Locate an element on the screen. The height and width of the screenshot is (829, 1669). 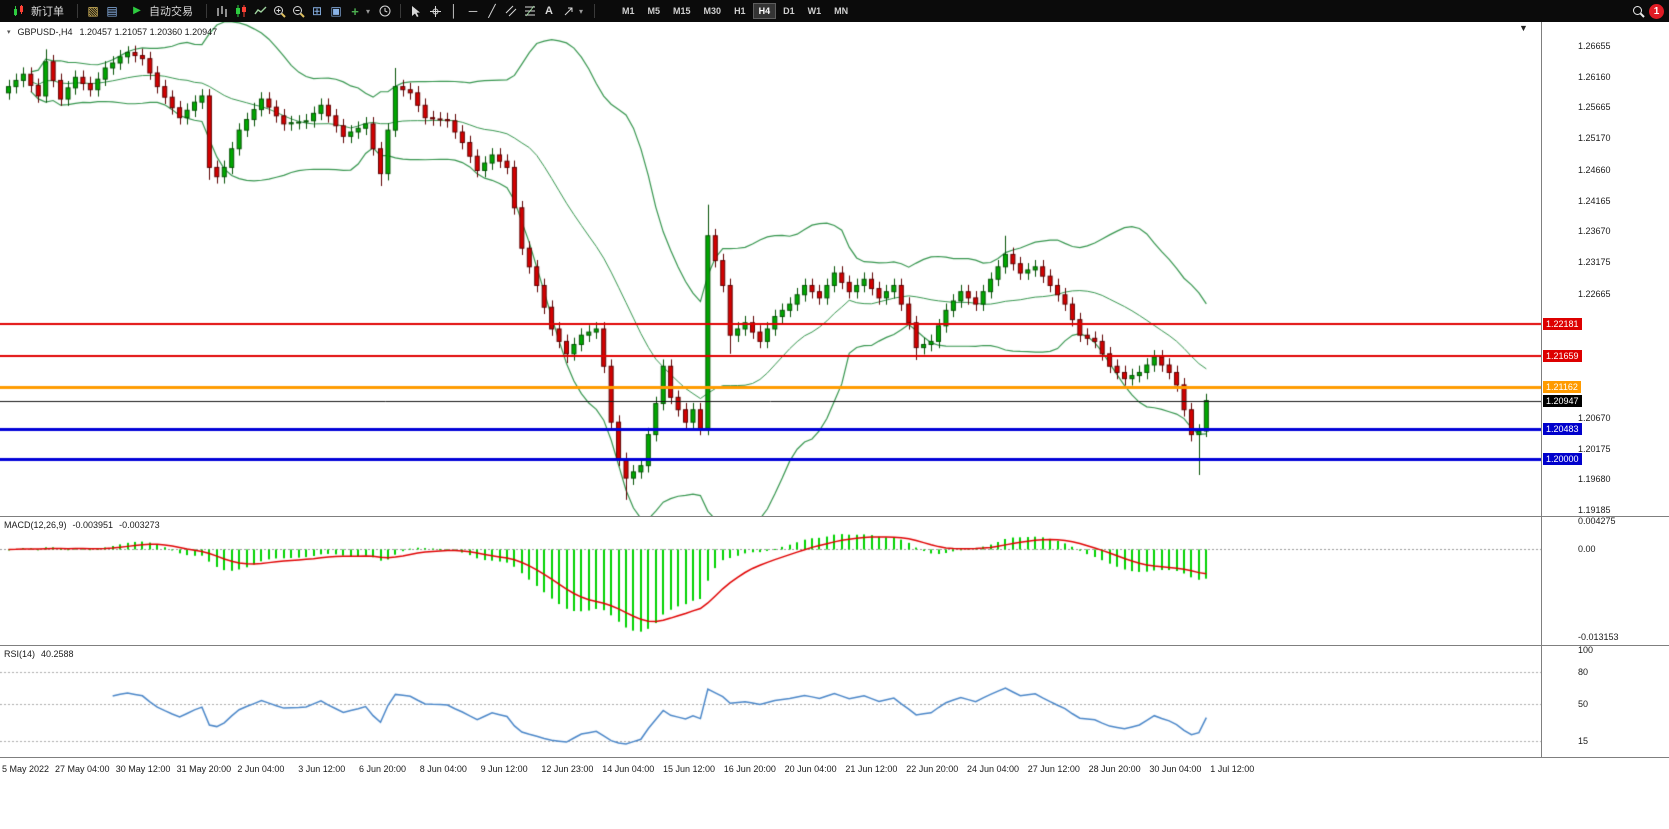
candlestick-chart-icon is located at coordinates (241, 11).